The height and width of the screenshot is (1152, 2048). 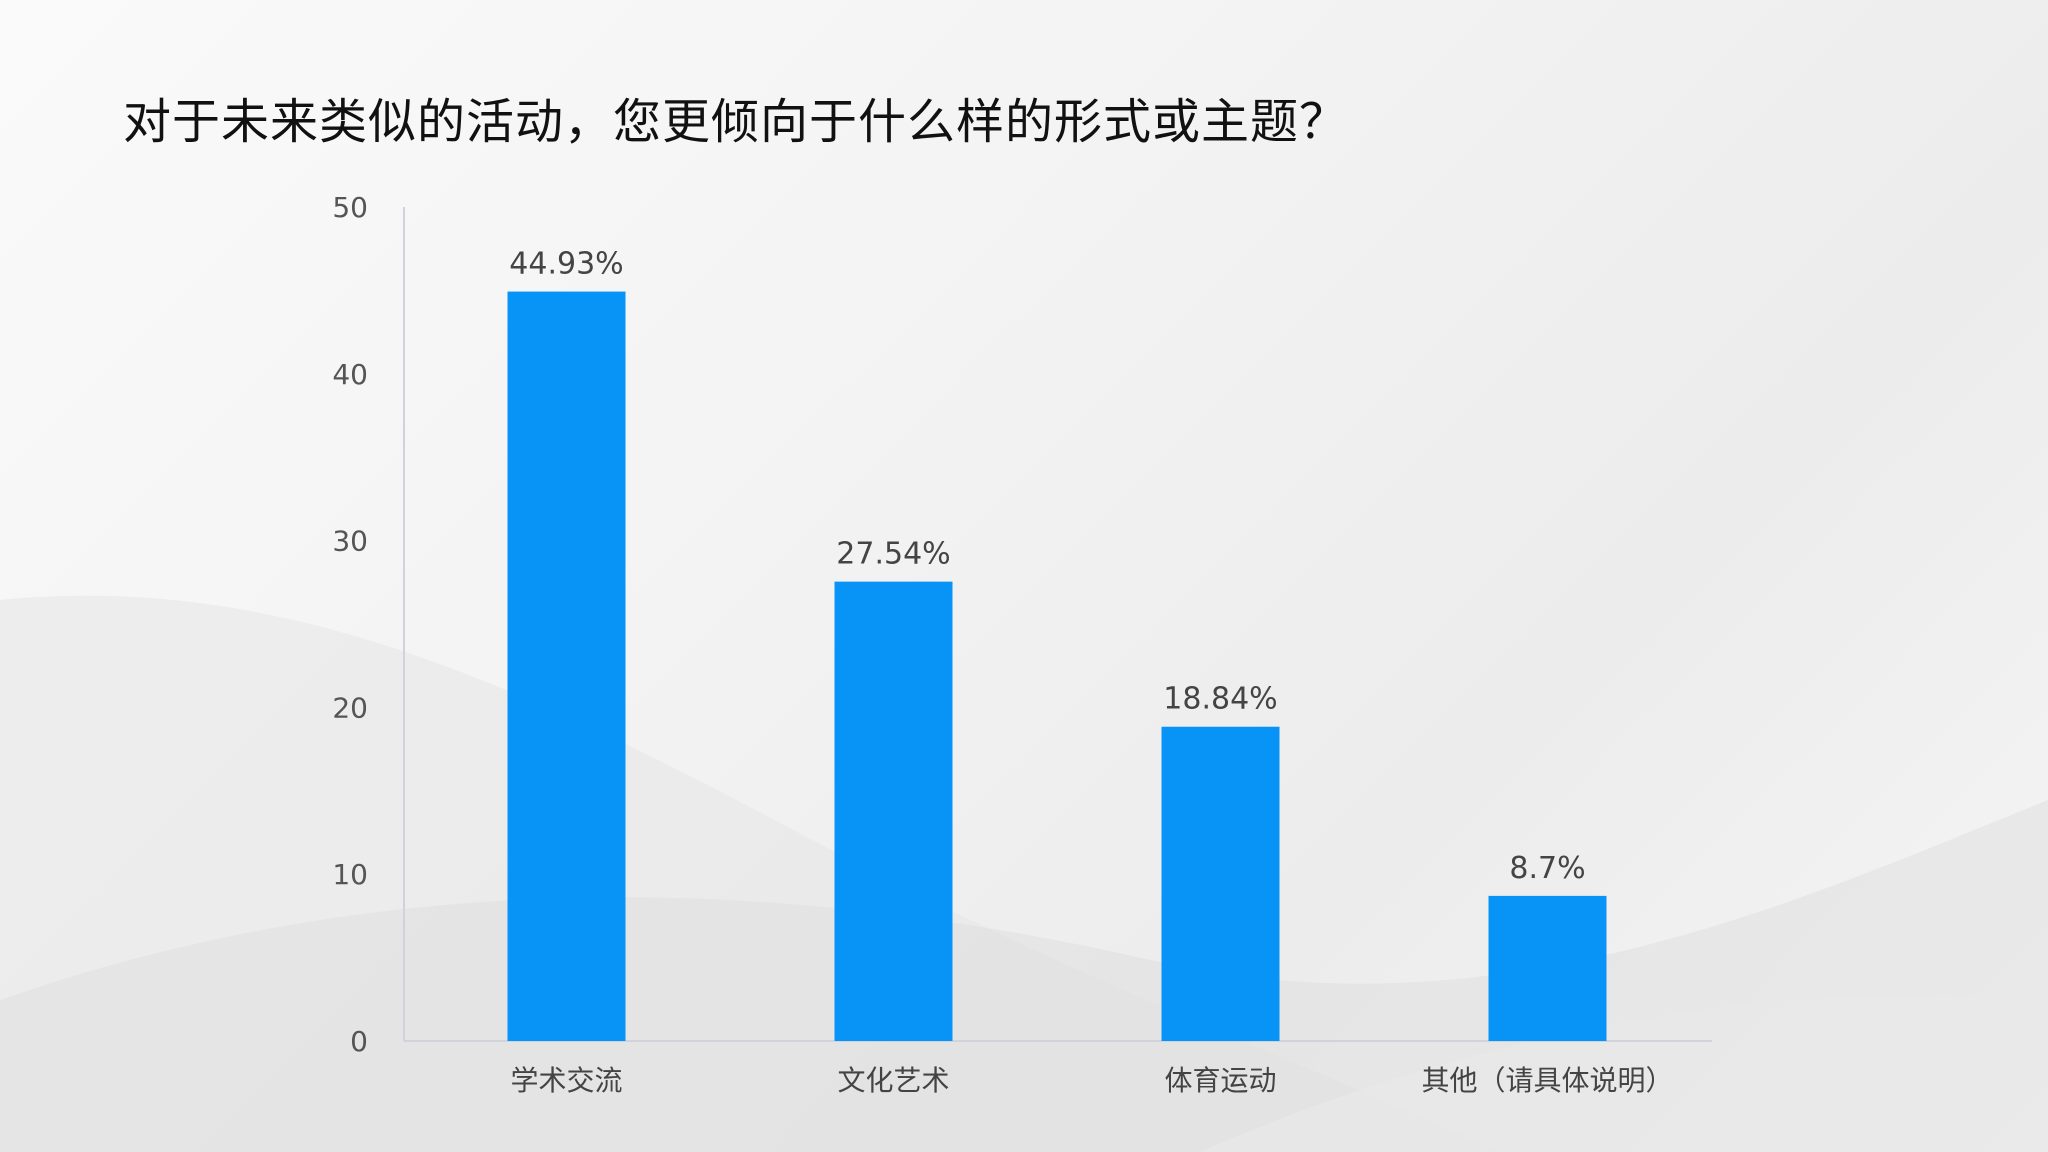 What do you see at coordinates (893, 554) in the screenshot?
I see `bar-value-label: 27.54%` at bounding box center [893, 554].